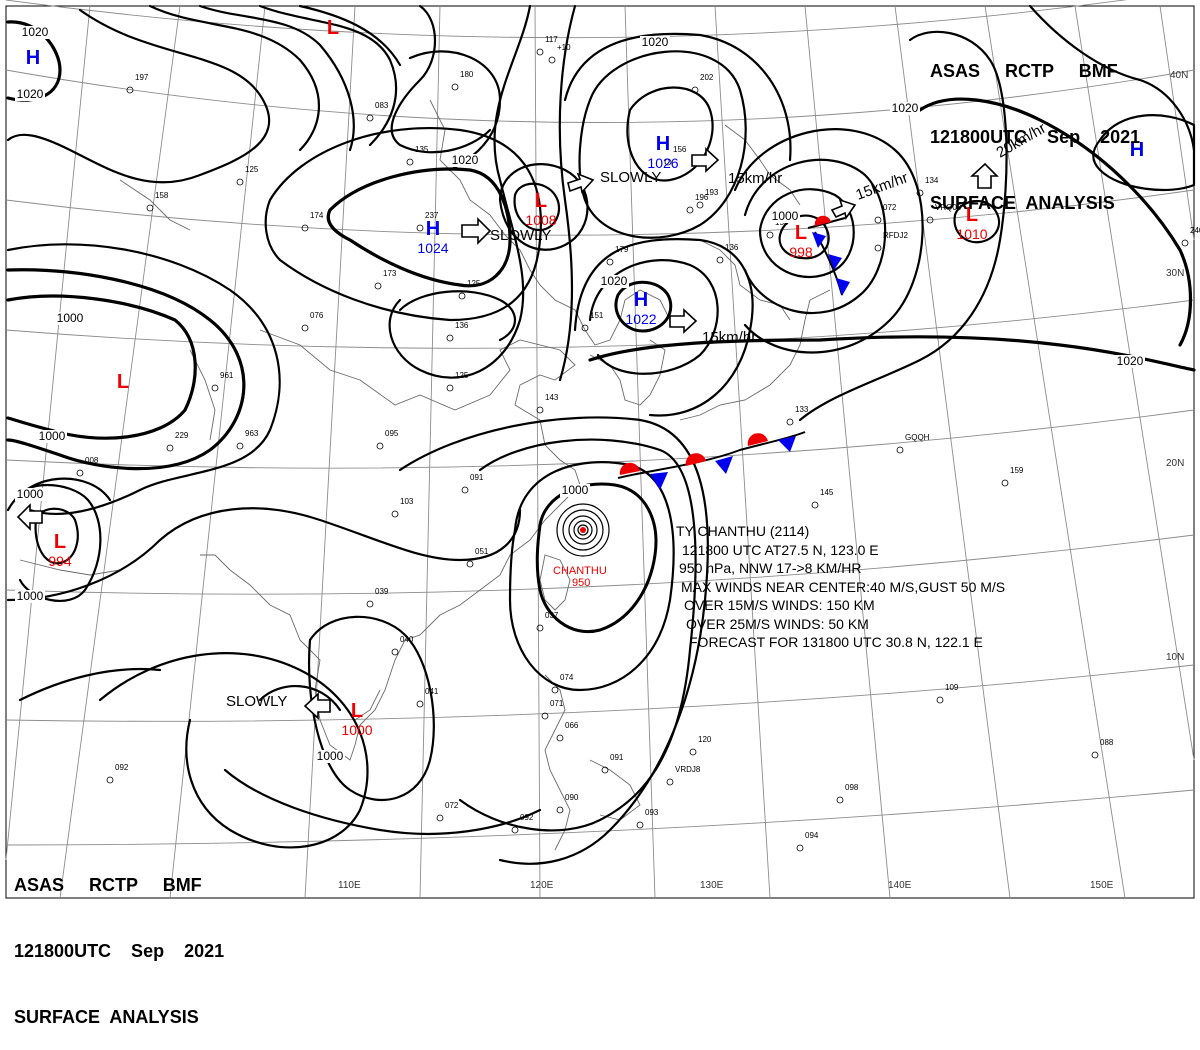  What do you see at coordinates (467, 74) in the screenshot?
I see `station-value: 180` at bounding box center [467, 74].